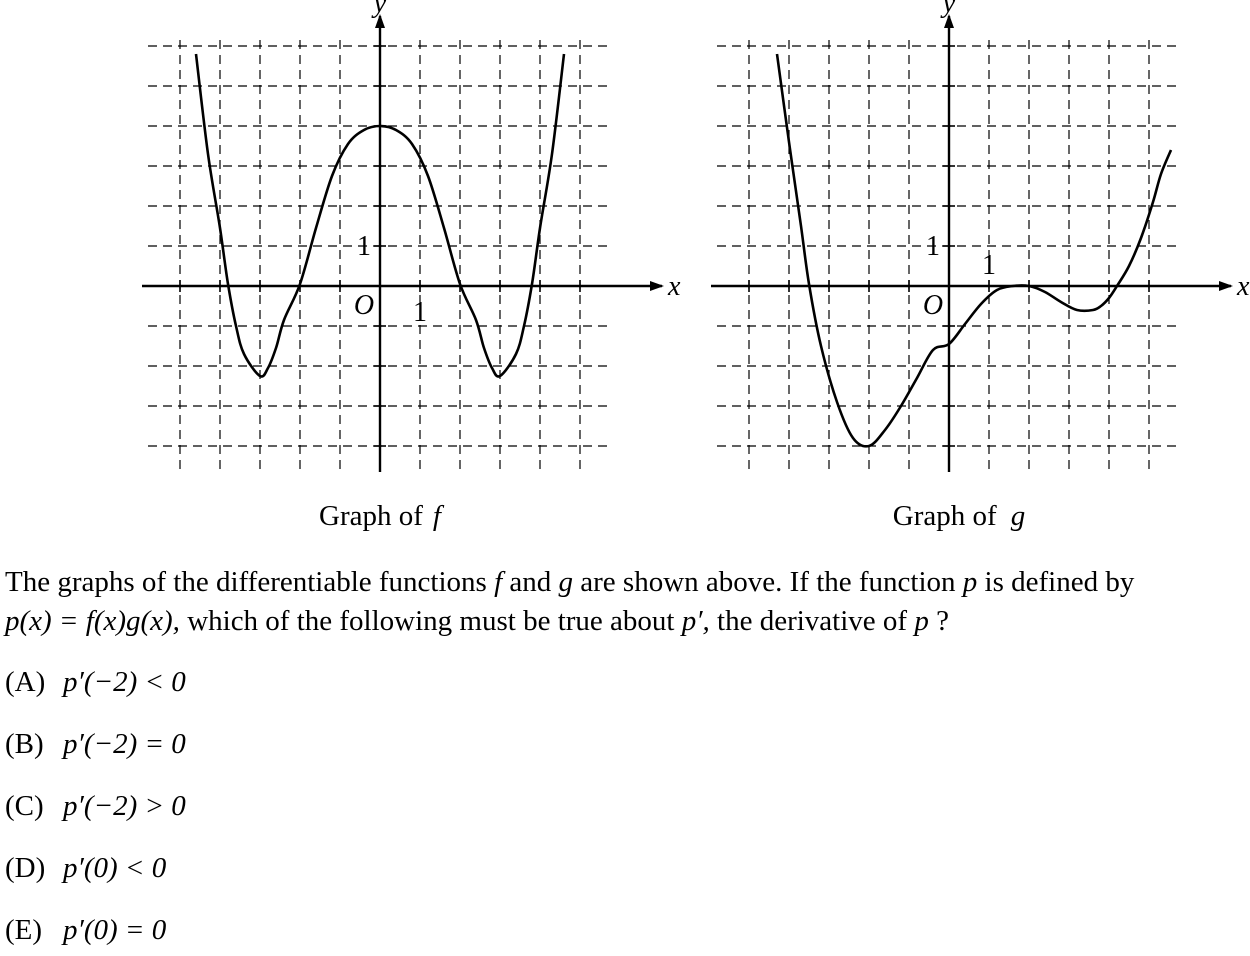 This screenshot has width=1250, height=956. Describe the element at coordinates (974, 250) in the screenshot. I see `graph-g-curve` at that location.